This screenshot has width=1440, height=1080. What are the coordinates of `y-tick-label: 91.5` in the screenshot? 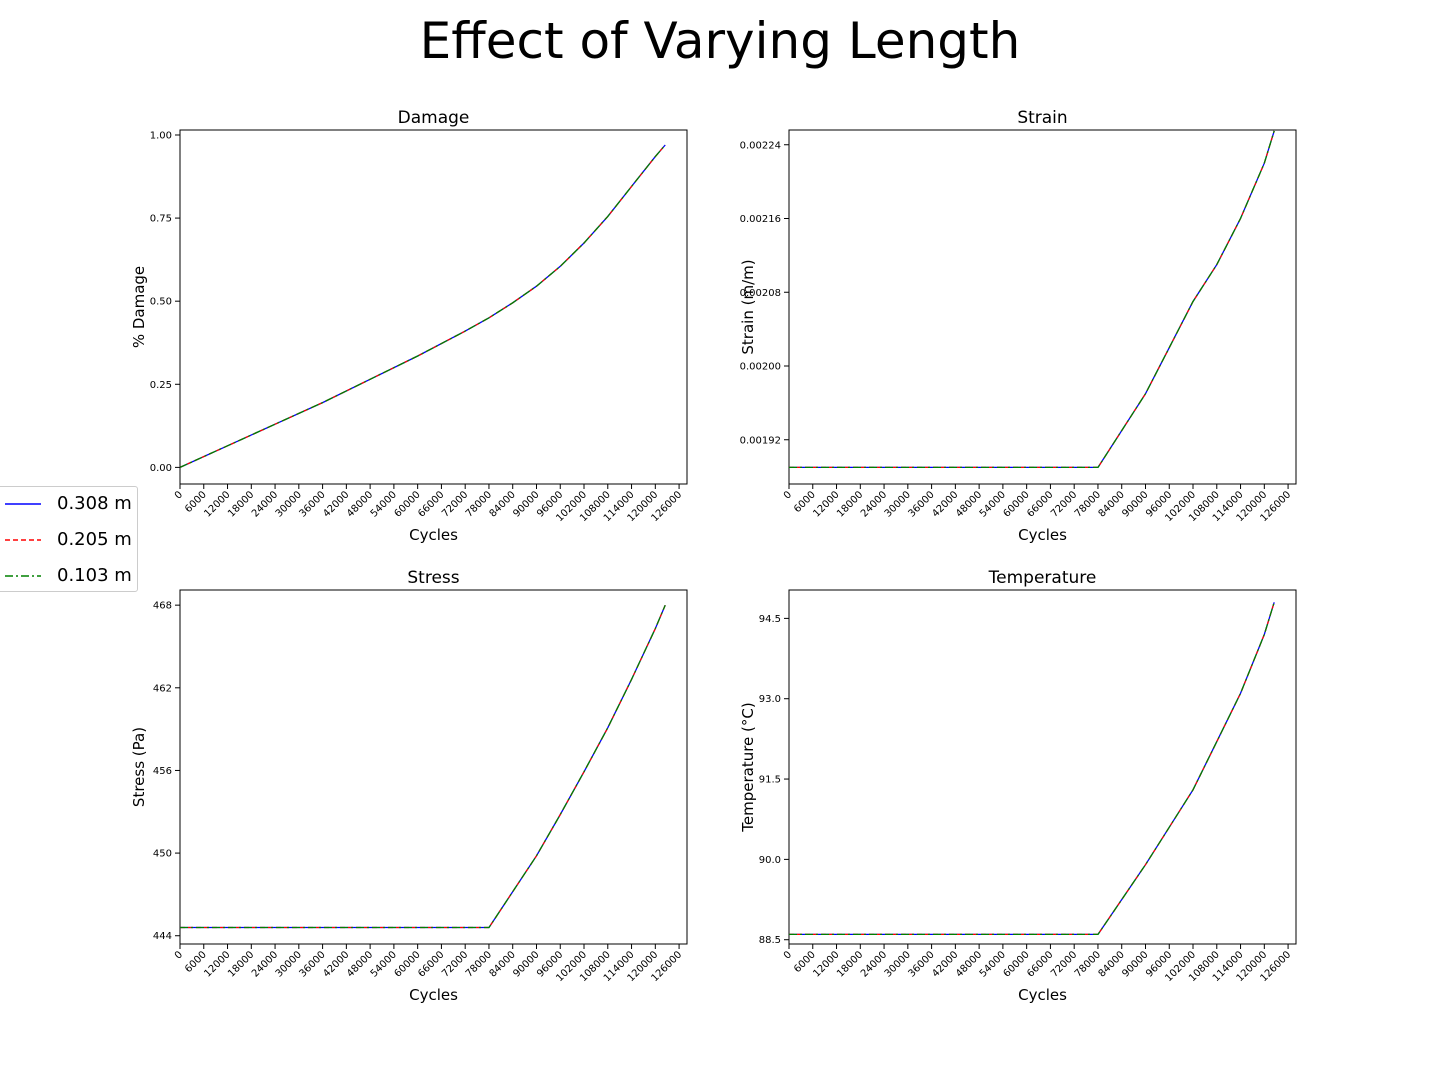 It's located at (770, 780).